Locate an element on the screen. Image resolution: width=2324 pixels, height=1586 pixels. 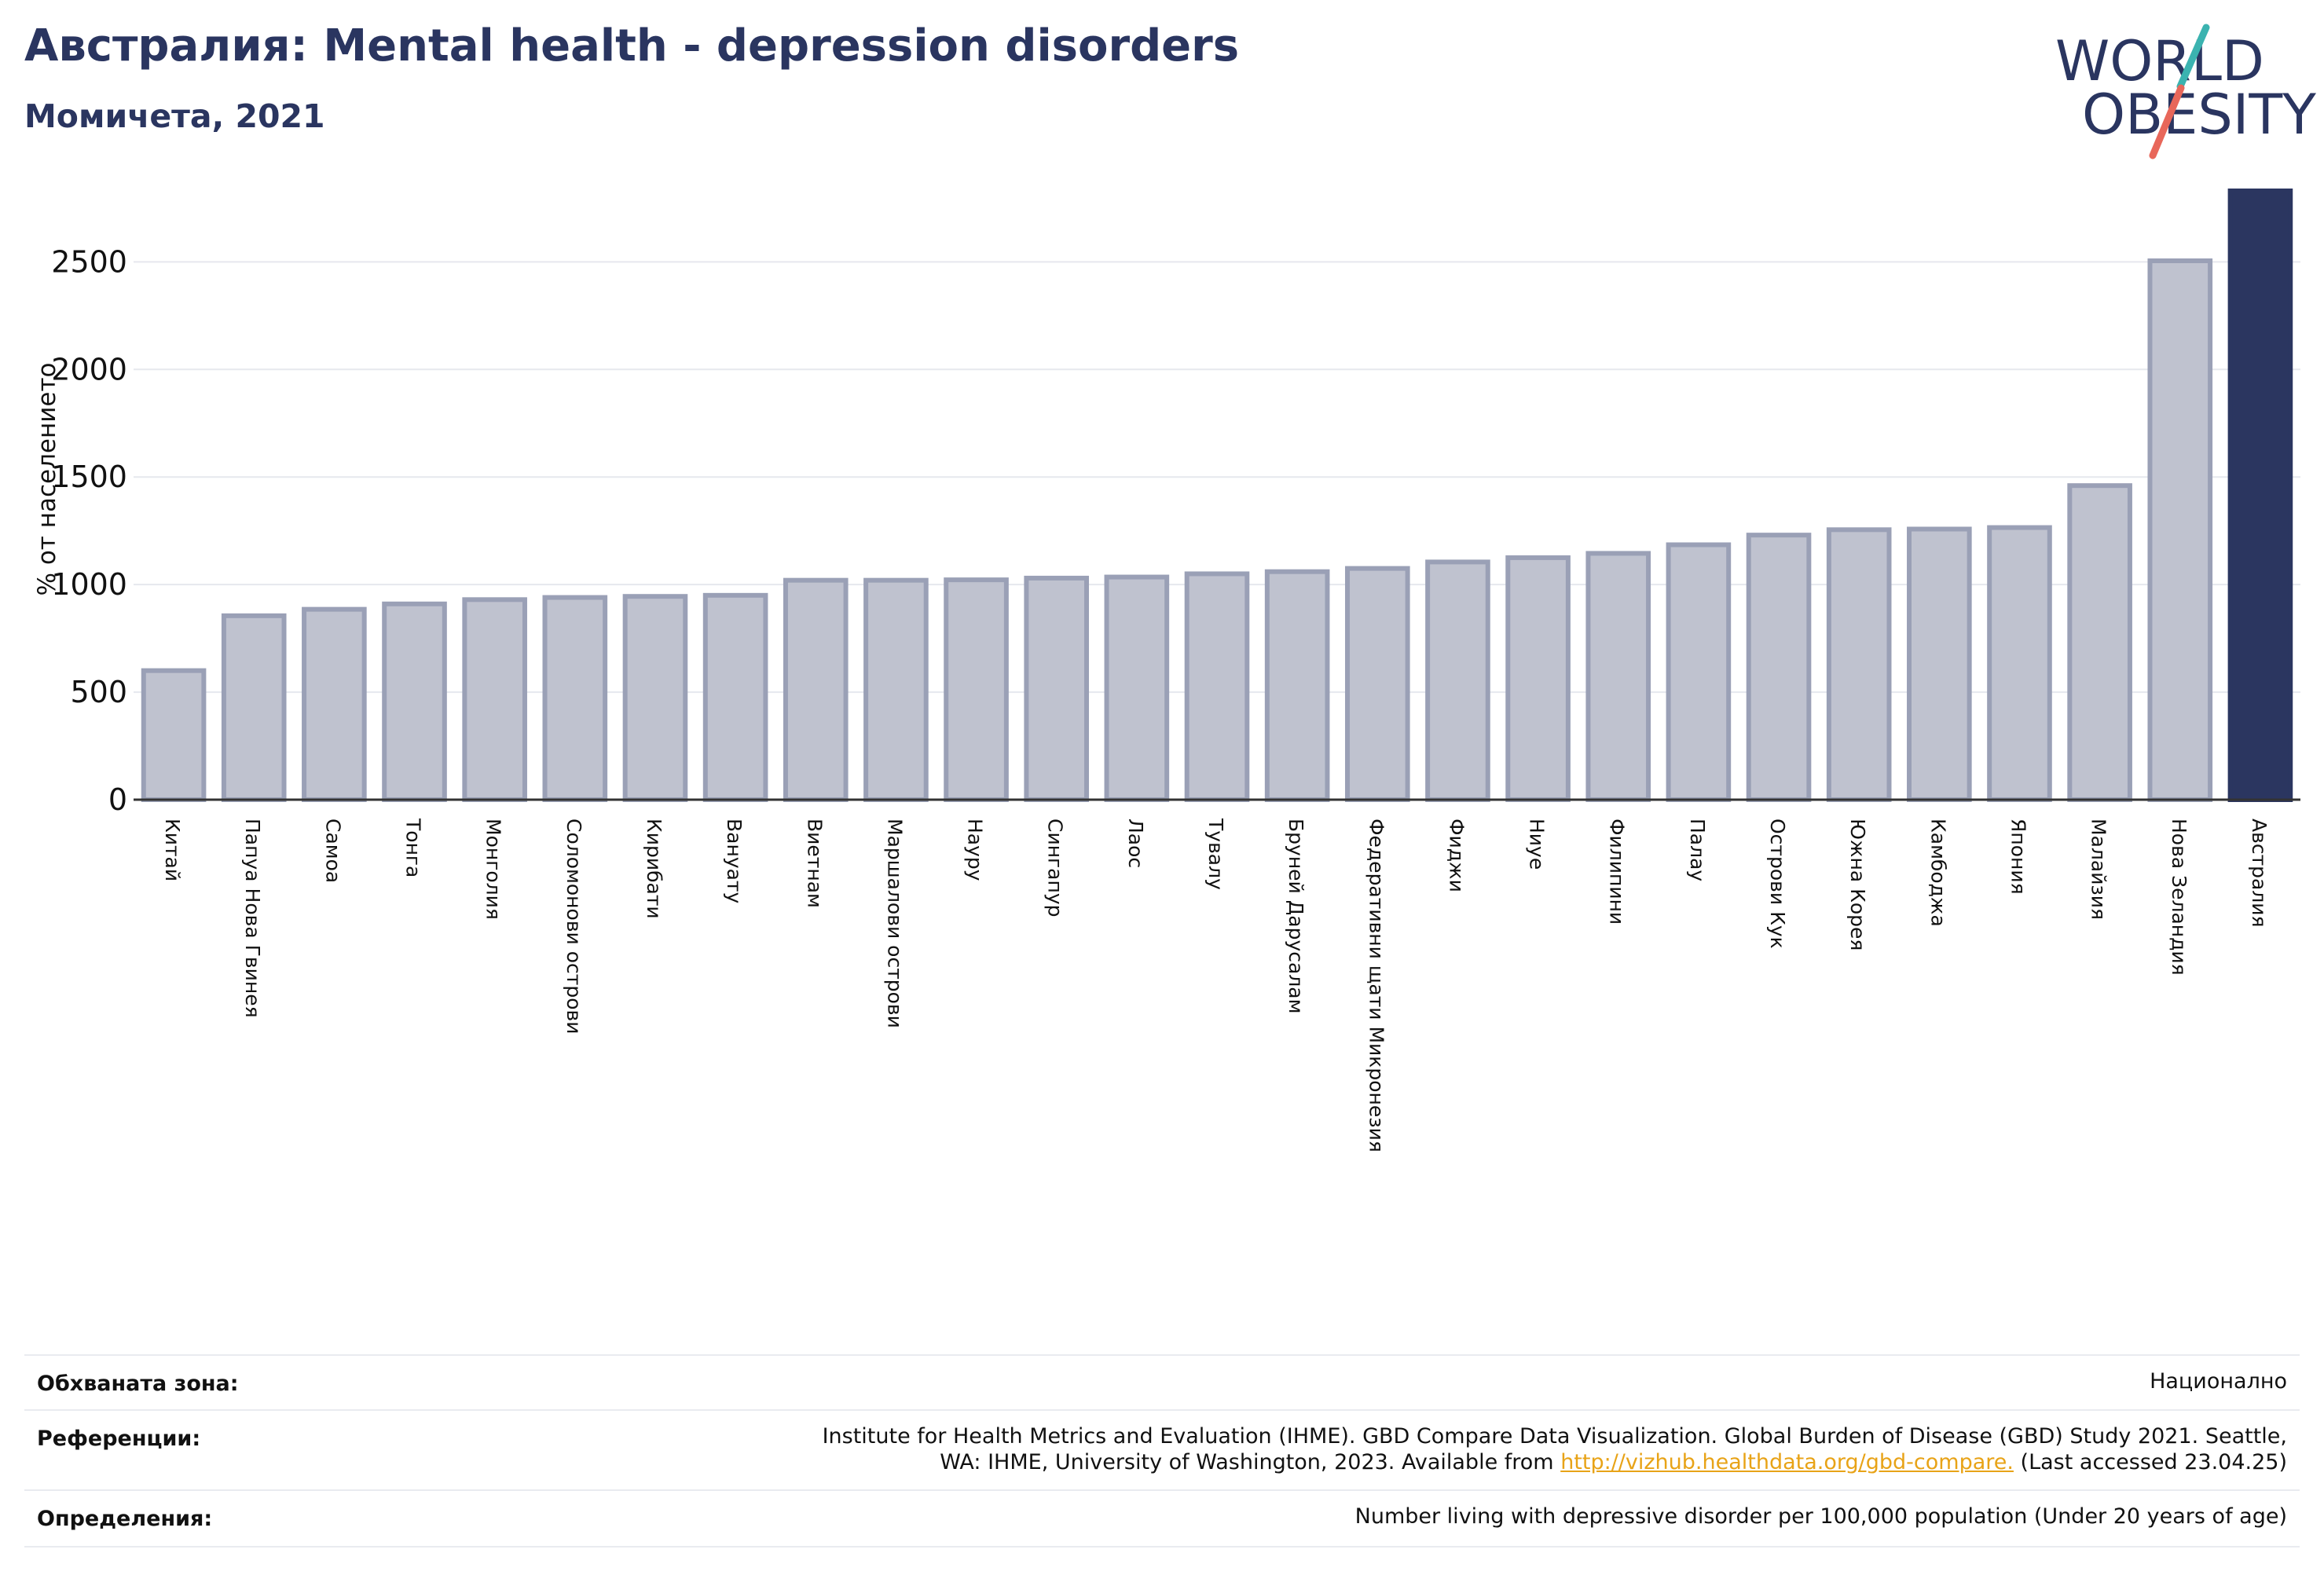
logo-slash-teal is located at coordinates (2193, 57).